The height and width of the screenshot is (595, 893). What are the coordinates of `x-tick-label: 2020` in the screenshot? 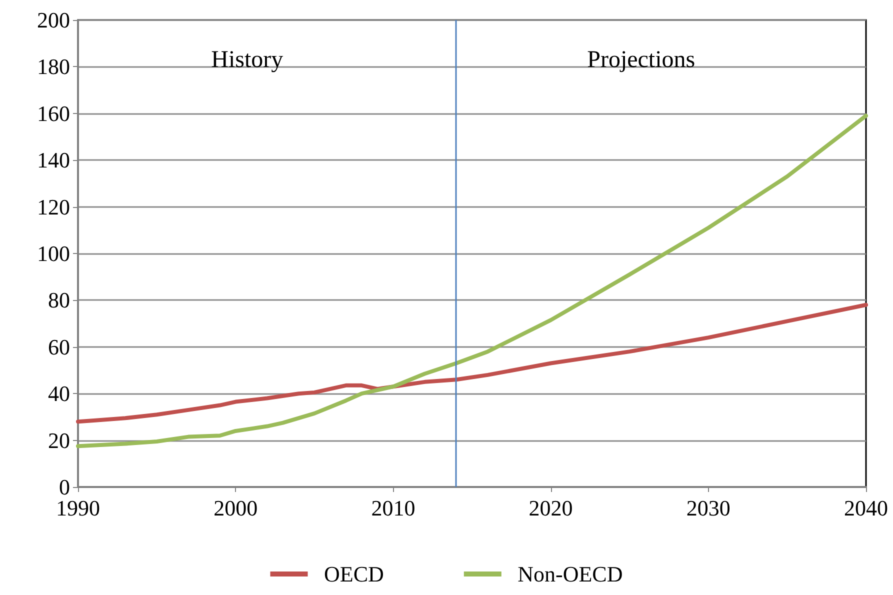 It's located at (550, 508).